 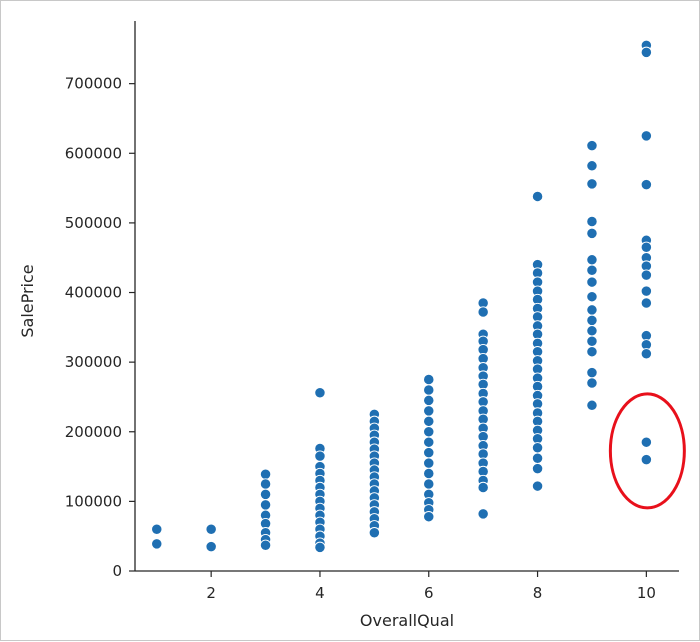 What do you see at coordinates (646, 593) in the screenshot?
I see `x-tick-label: 10` at bounding box center [646, 593].